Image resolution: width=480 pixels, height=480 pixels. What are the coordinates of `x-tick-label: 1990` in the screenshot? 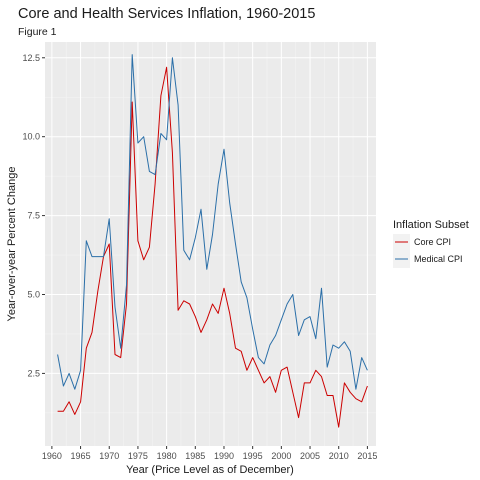 It's located at (224, 456).